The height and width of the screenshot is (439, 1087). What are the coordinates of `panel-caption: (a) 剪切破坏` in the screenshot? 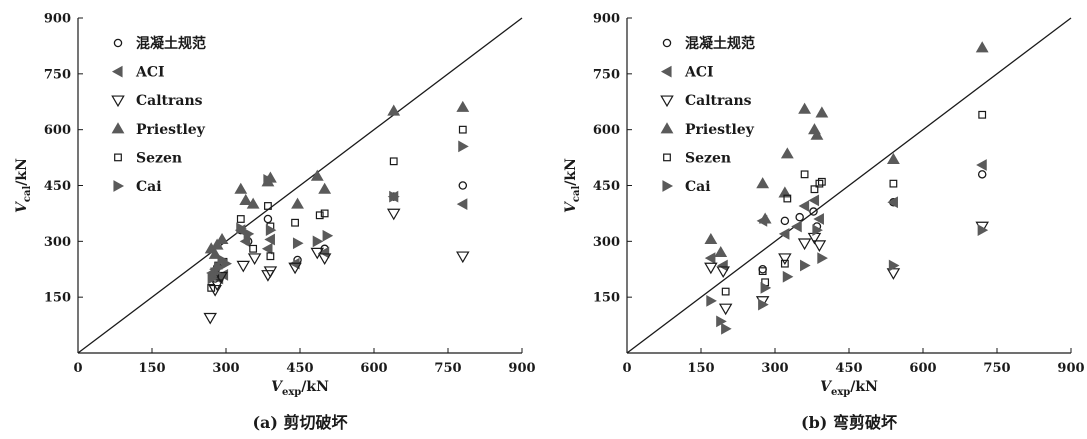 It's located at (299, 422).